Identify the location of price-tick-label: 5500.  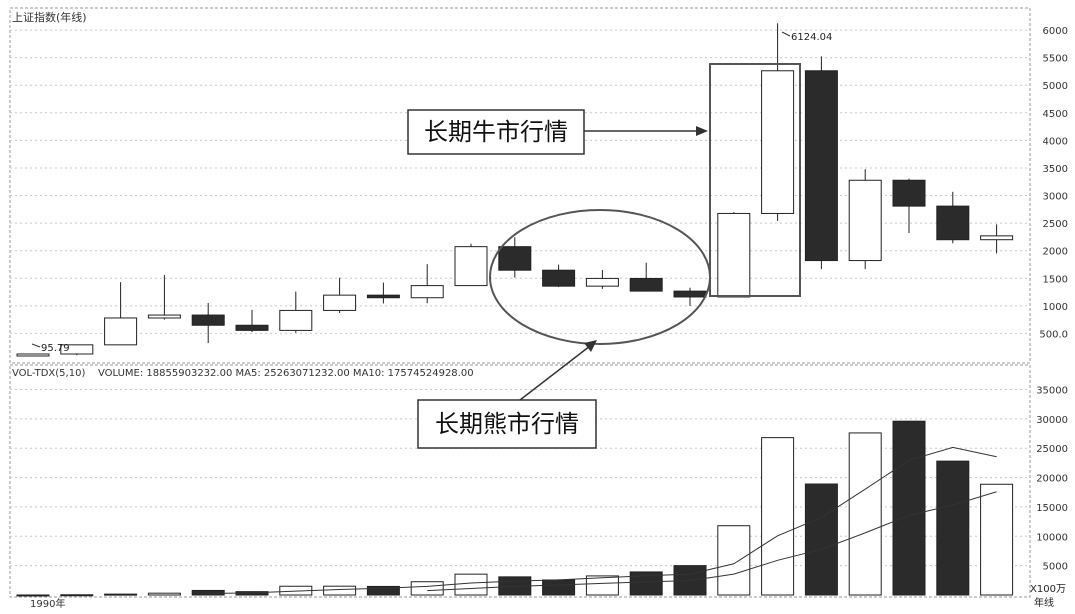
(1055, 59).